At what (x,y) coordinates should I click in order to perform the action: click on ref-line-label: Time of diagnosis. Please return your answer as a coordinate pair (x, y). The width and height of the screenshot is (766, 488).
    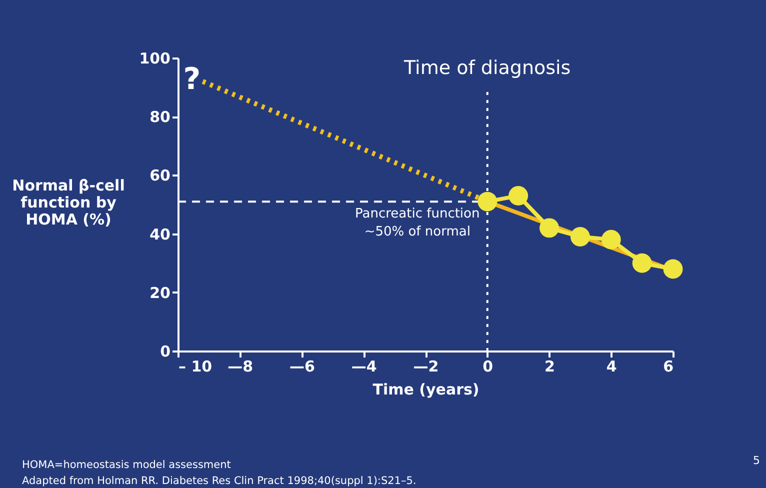
    Looking at the image, I should click on (487, 68).